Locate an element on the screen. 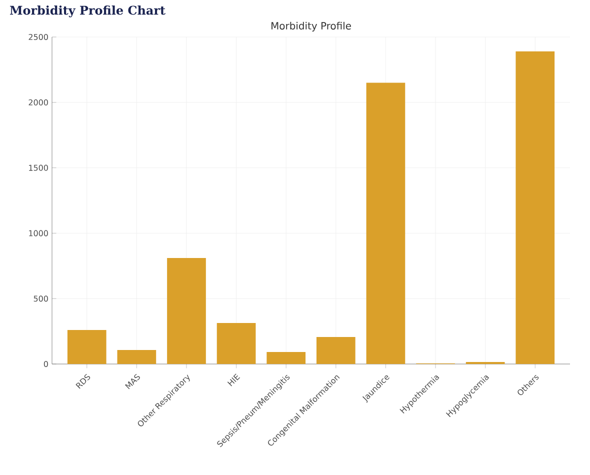 The height and width of the screenshot is (475, 590). text: Morbidity Profile Chart is located at coordinates (88, 12).